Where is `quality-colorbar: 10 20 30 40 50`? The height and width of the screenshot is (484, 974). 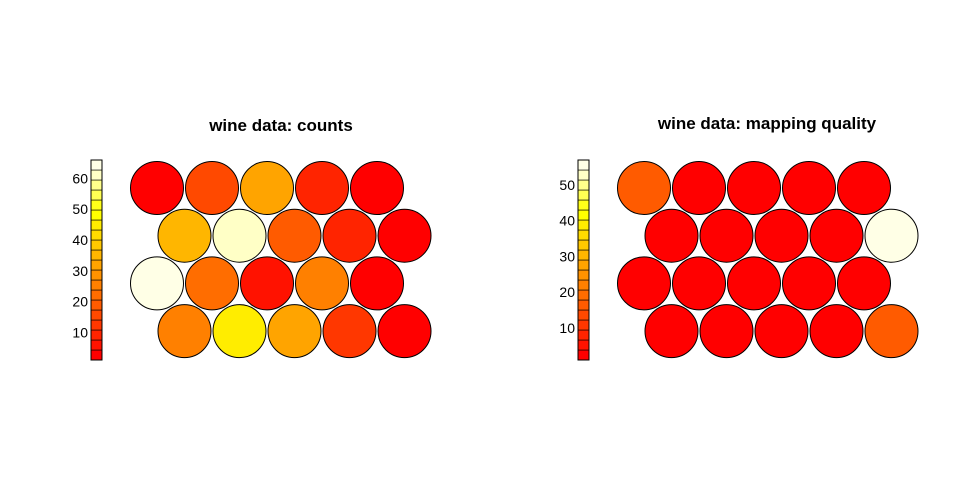
quality-colorbar: 10 20 30 40 50 is located at coordinates (574, 260).